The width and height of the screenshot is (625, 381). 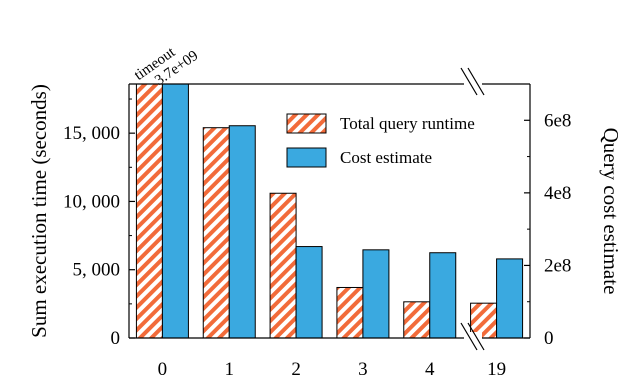 I want to click on axis-break-mark-bottom, so click(x=472, y=336).